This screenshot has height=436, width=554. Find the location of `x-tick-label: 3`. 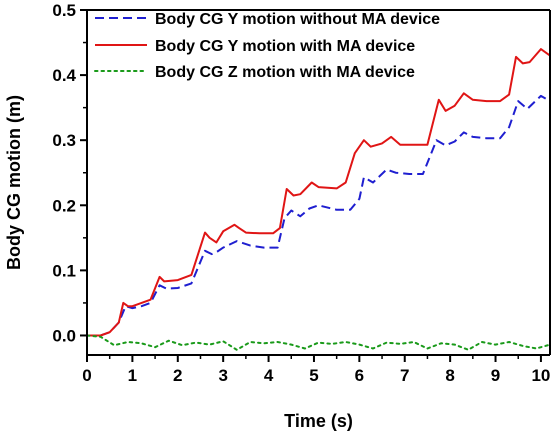

x-tick-label: 3 is located at coordinates (222, 375).